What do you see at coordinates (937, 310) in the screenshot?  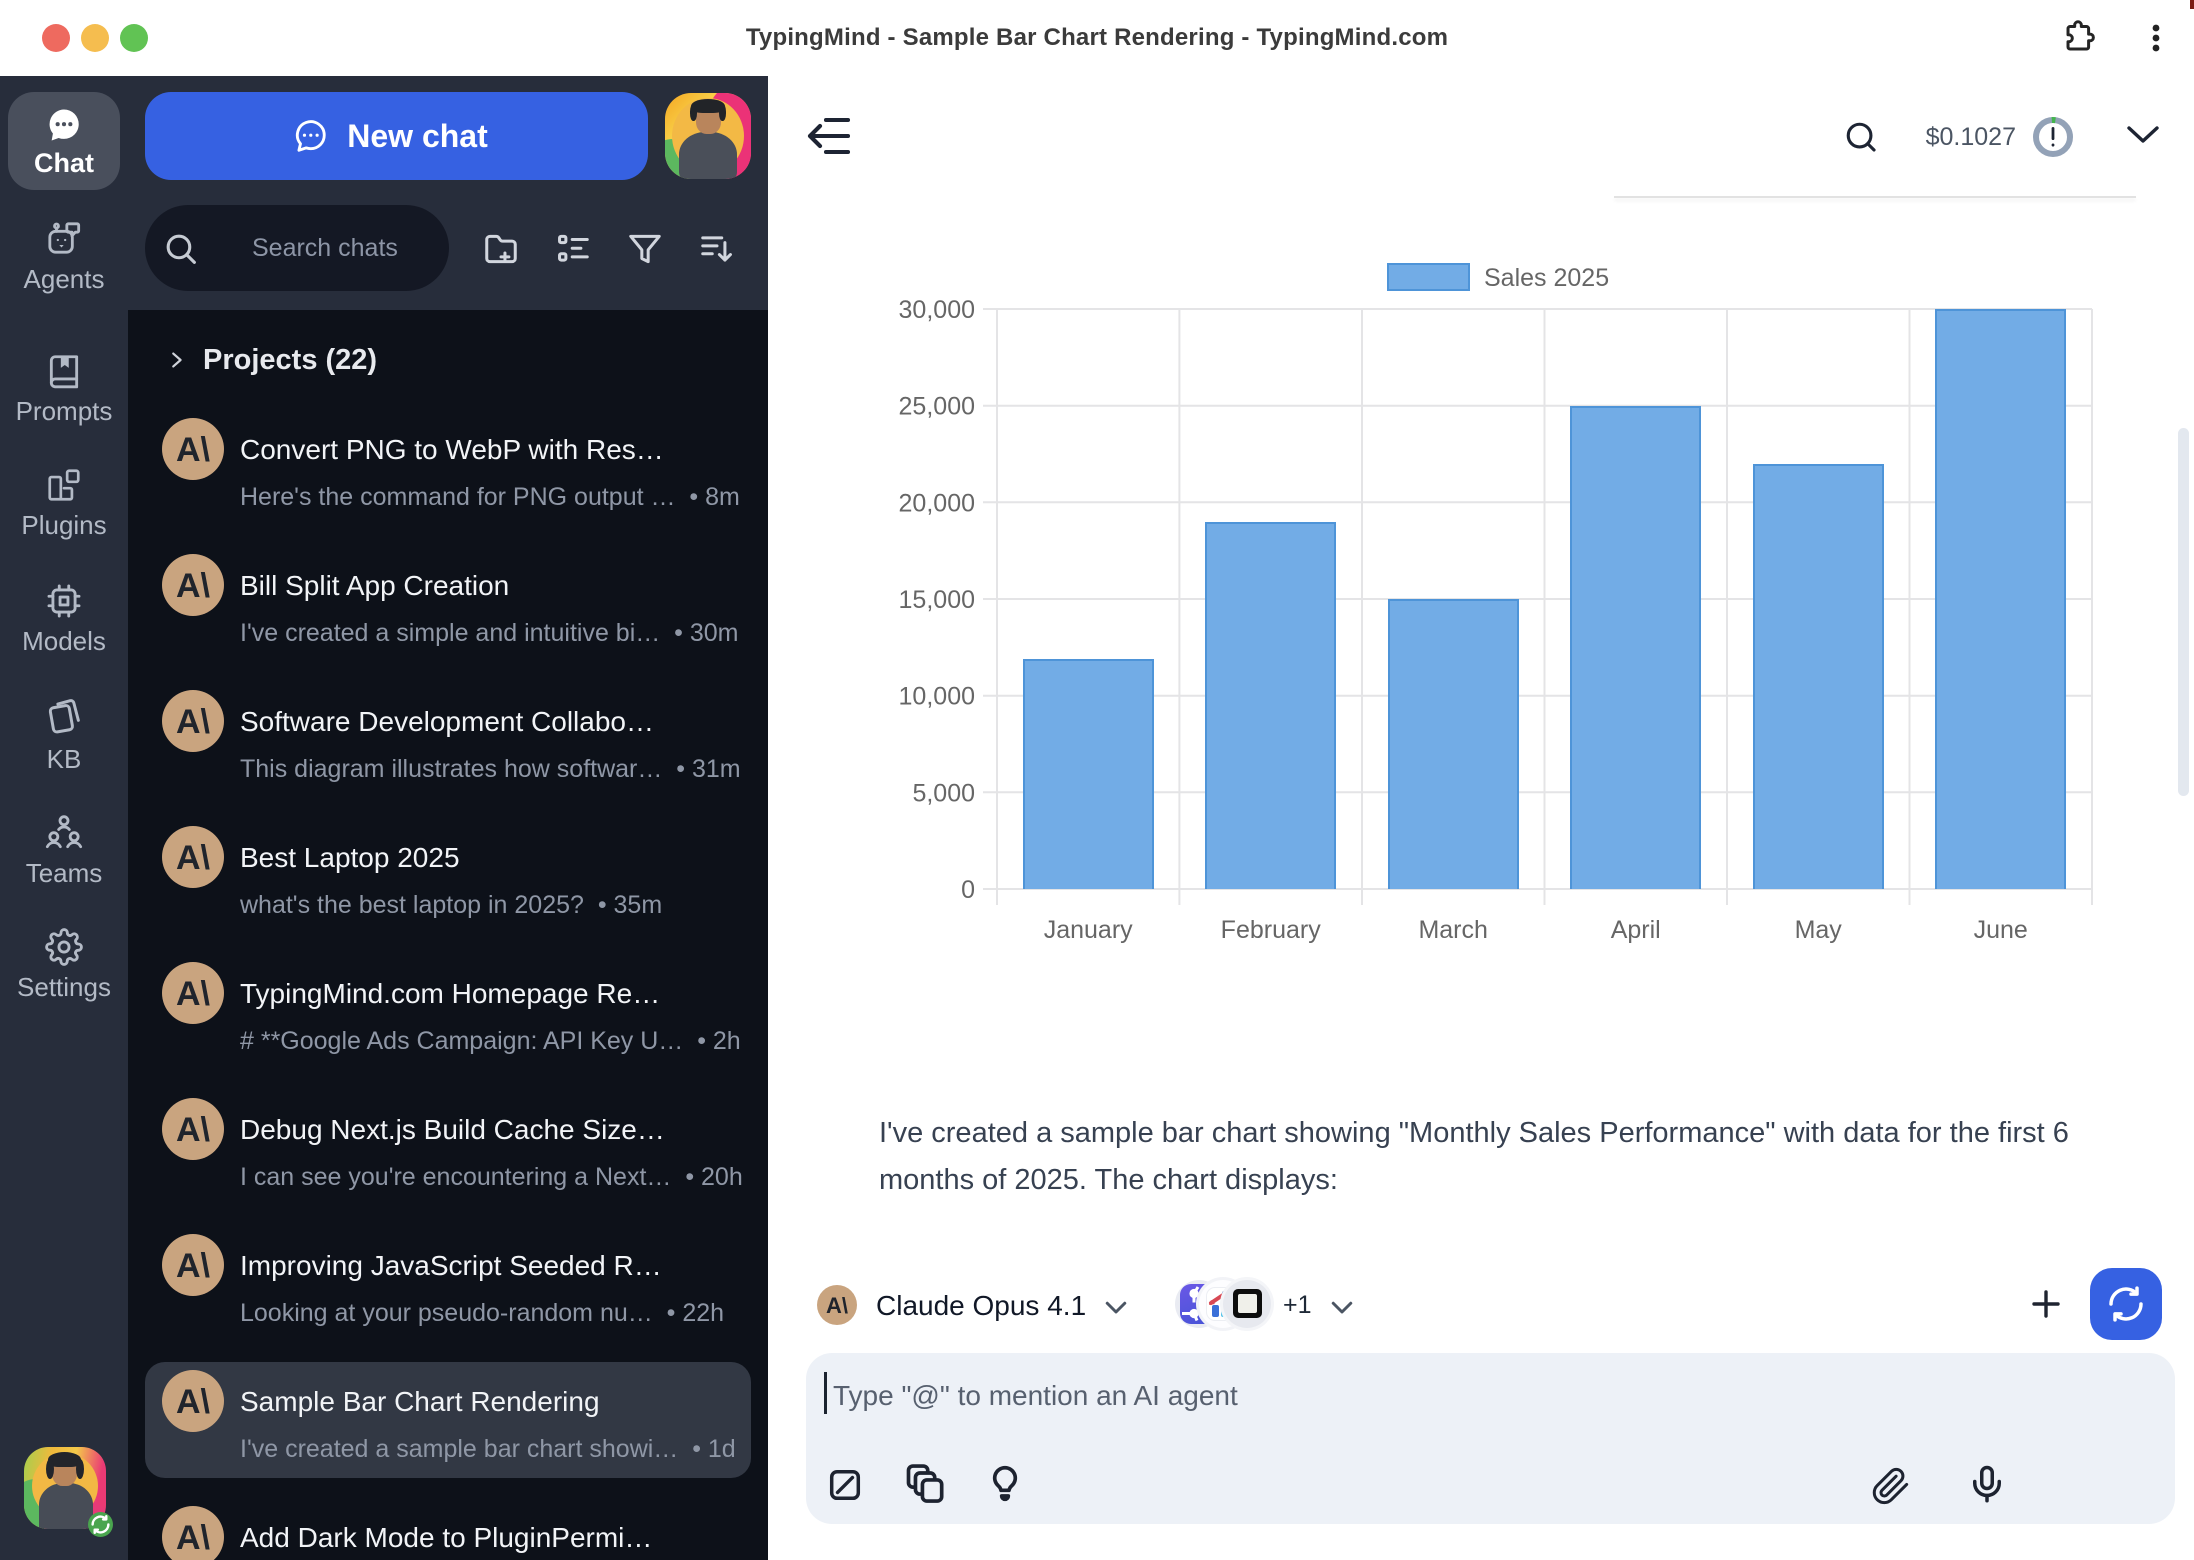 I see `svg-text: 30,000` at bounding box center [937, 310].